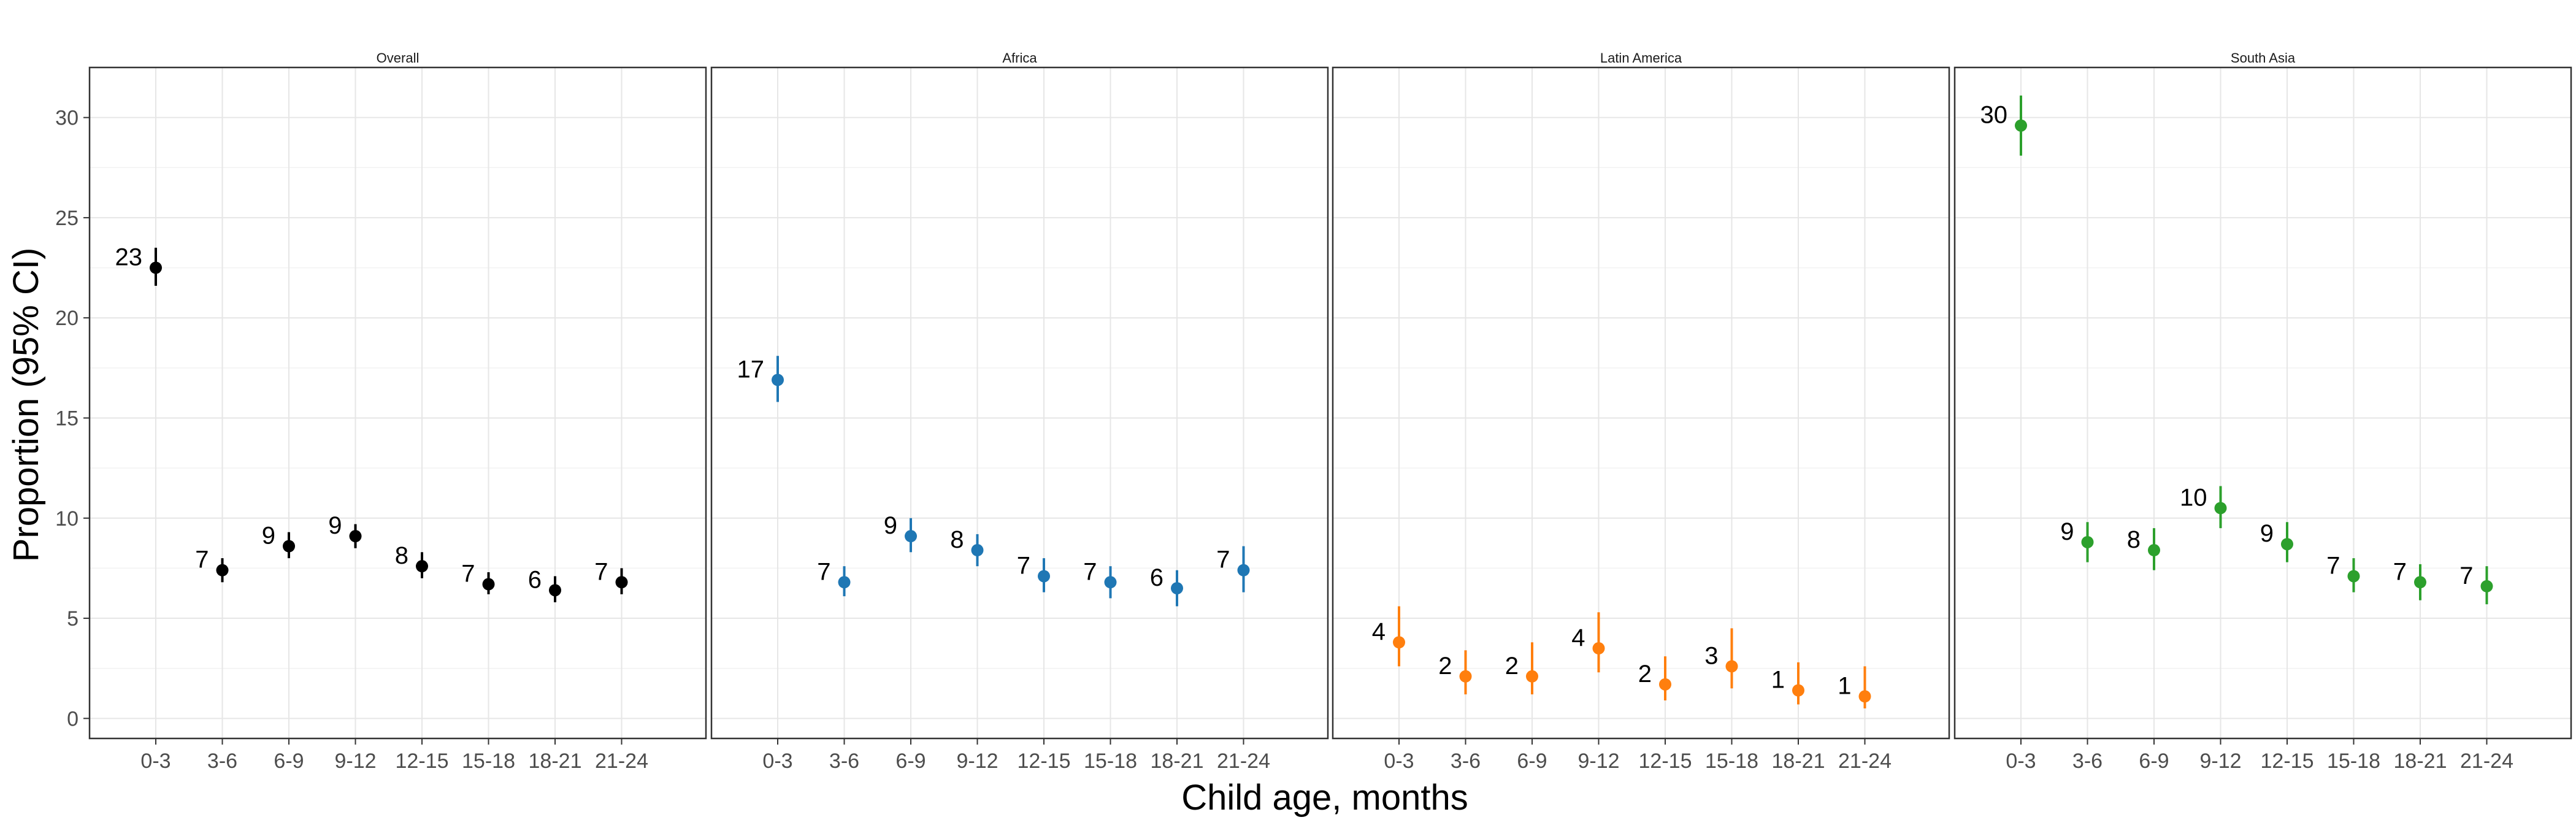  I want to click on y-tick-label: 5, so click(73, 619).